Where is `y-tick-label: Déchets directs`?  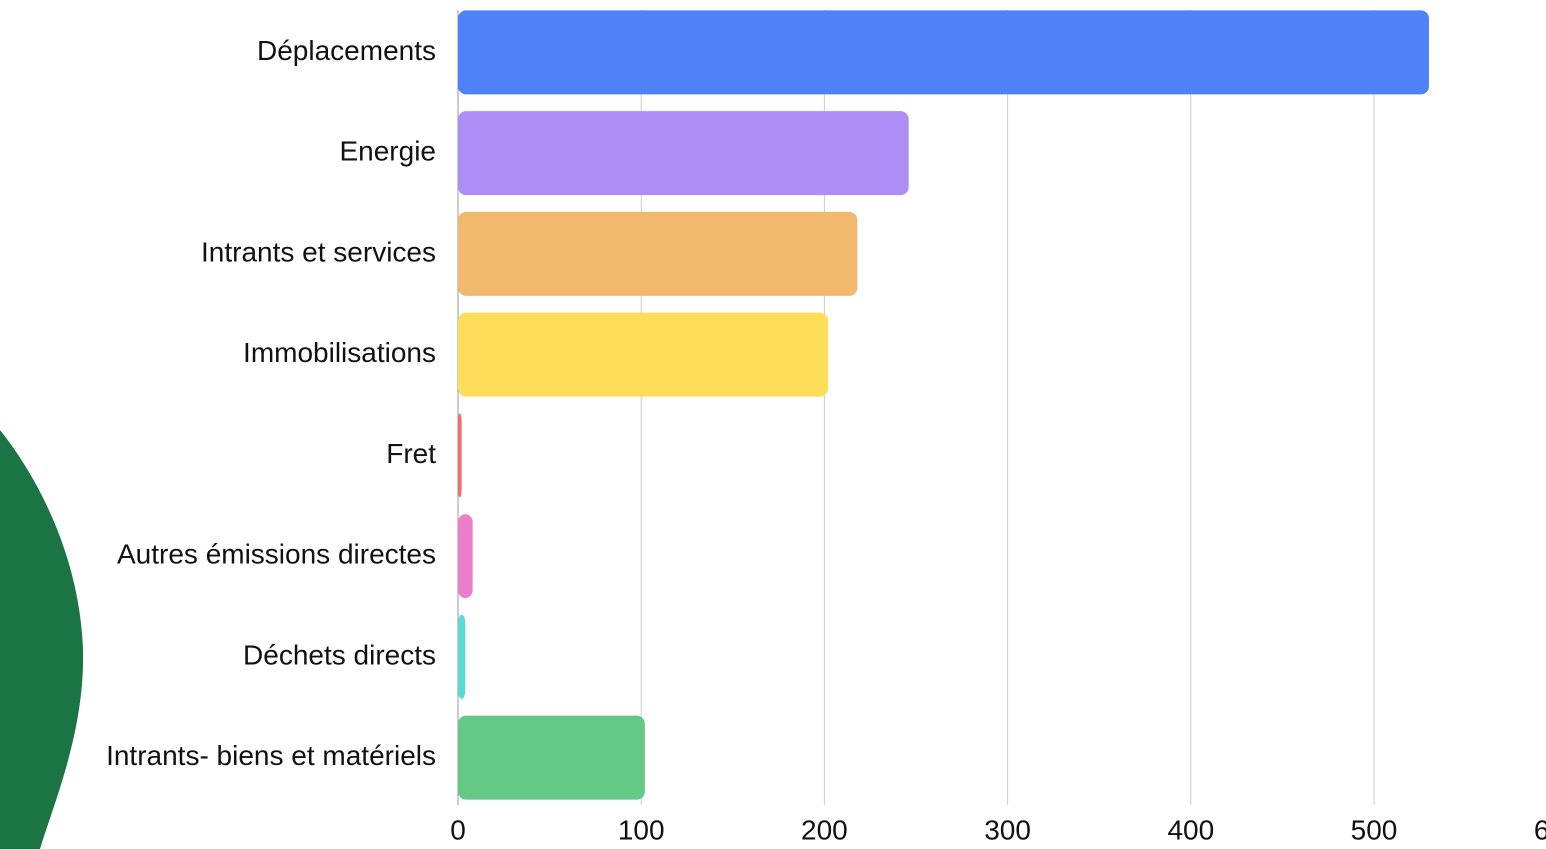 y-tick-label: Déchets directs is located at coordinates (339, 654).